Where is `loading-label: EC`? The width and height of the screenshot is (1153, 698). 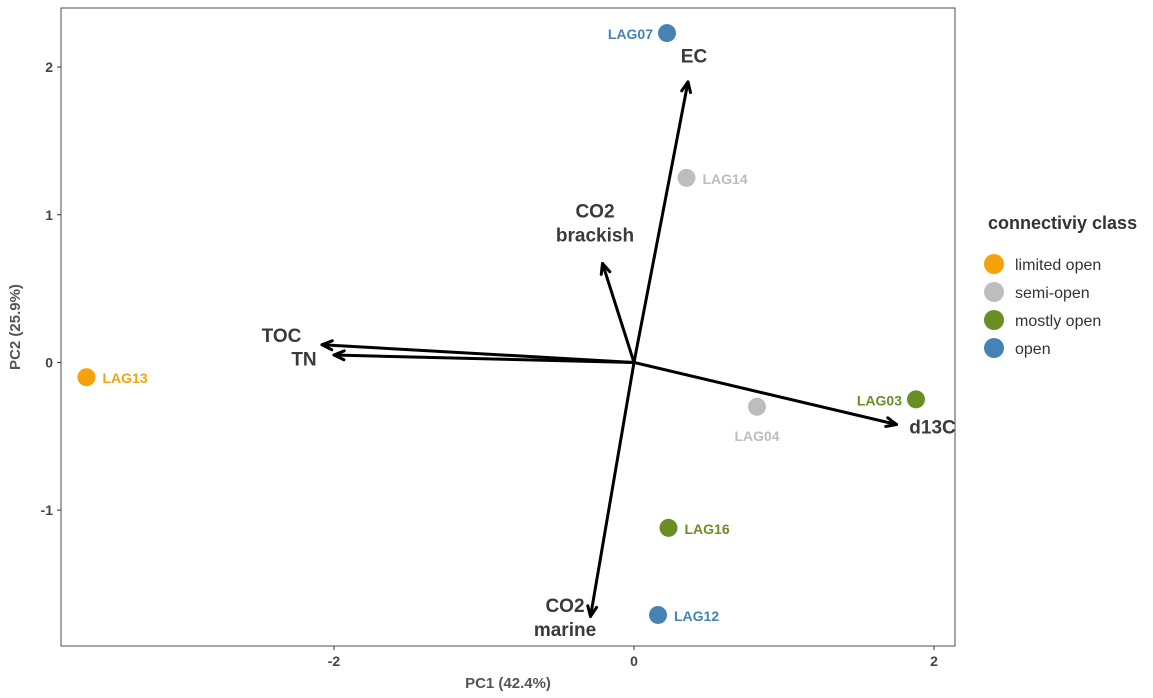 loading-label: EC is located at coordinates (694, 57).